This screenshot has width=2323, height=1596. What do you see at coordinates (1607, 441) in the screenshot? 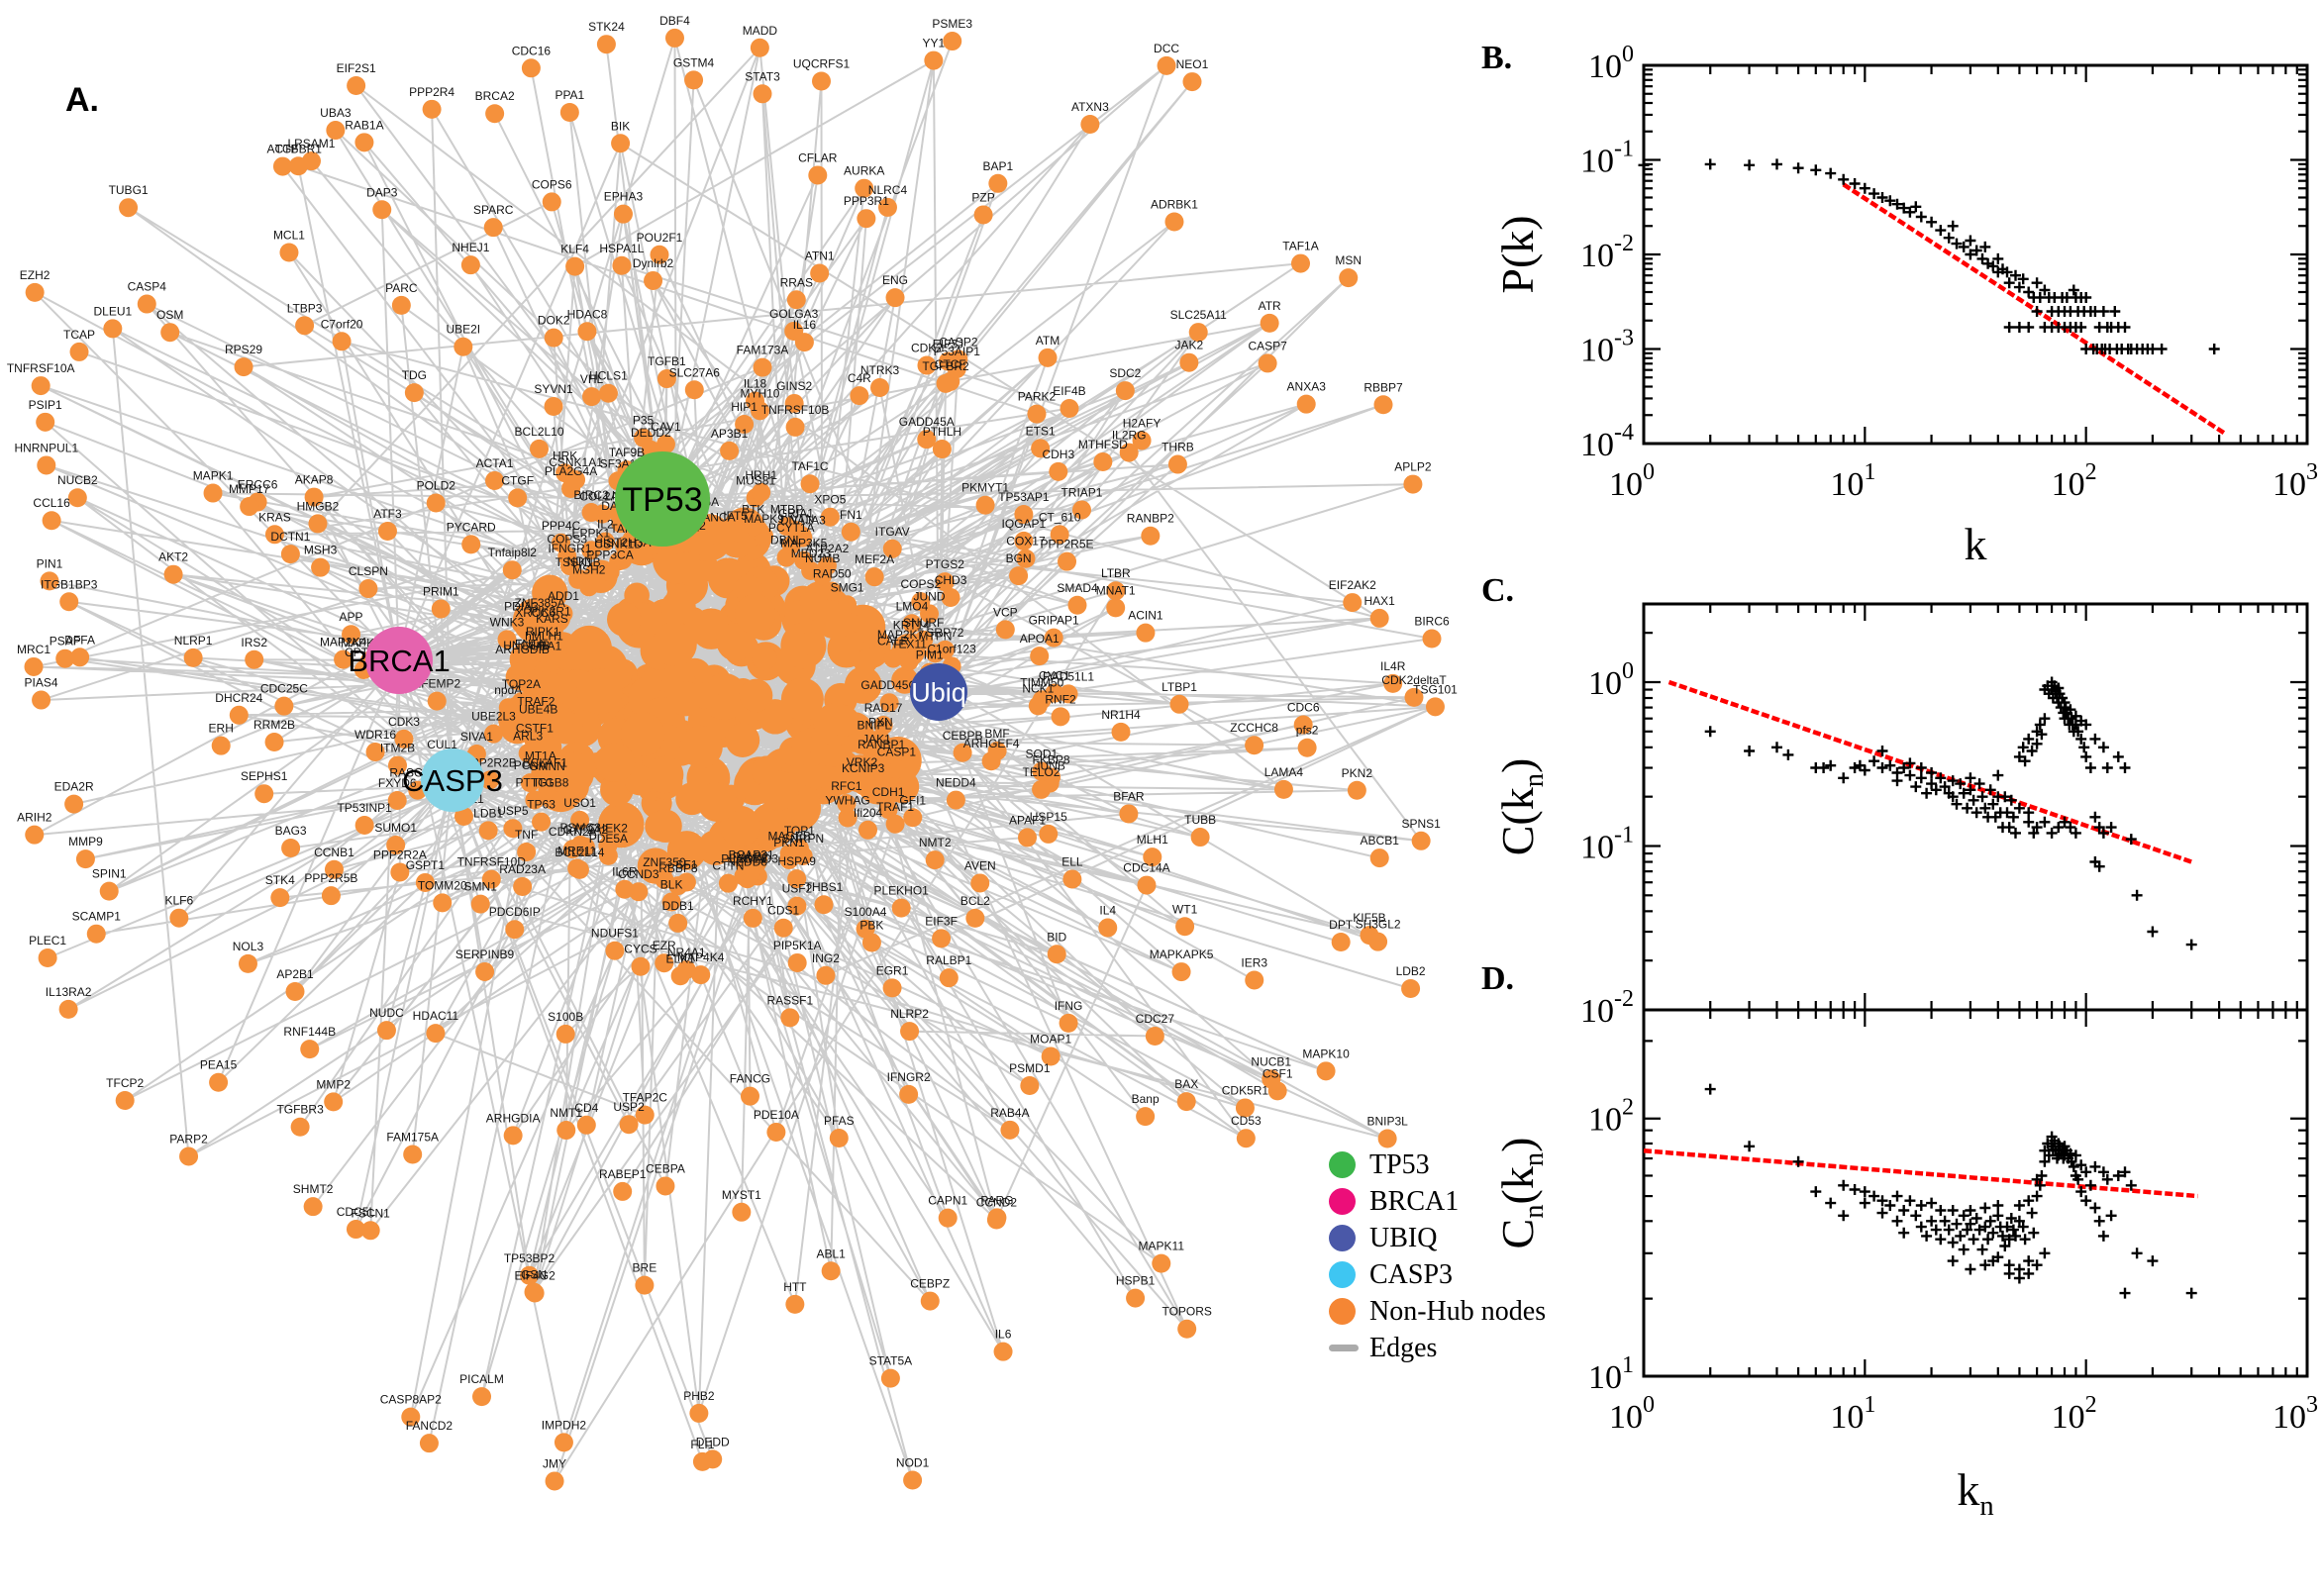
I see `tick-label: 10⁻⁴` at bounding box center [1607, 441].